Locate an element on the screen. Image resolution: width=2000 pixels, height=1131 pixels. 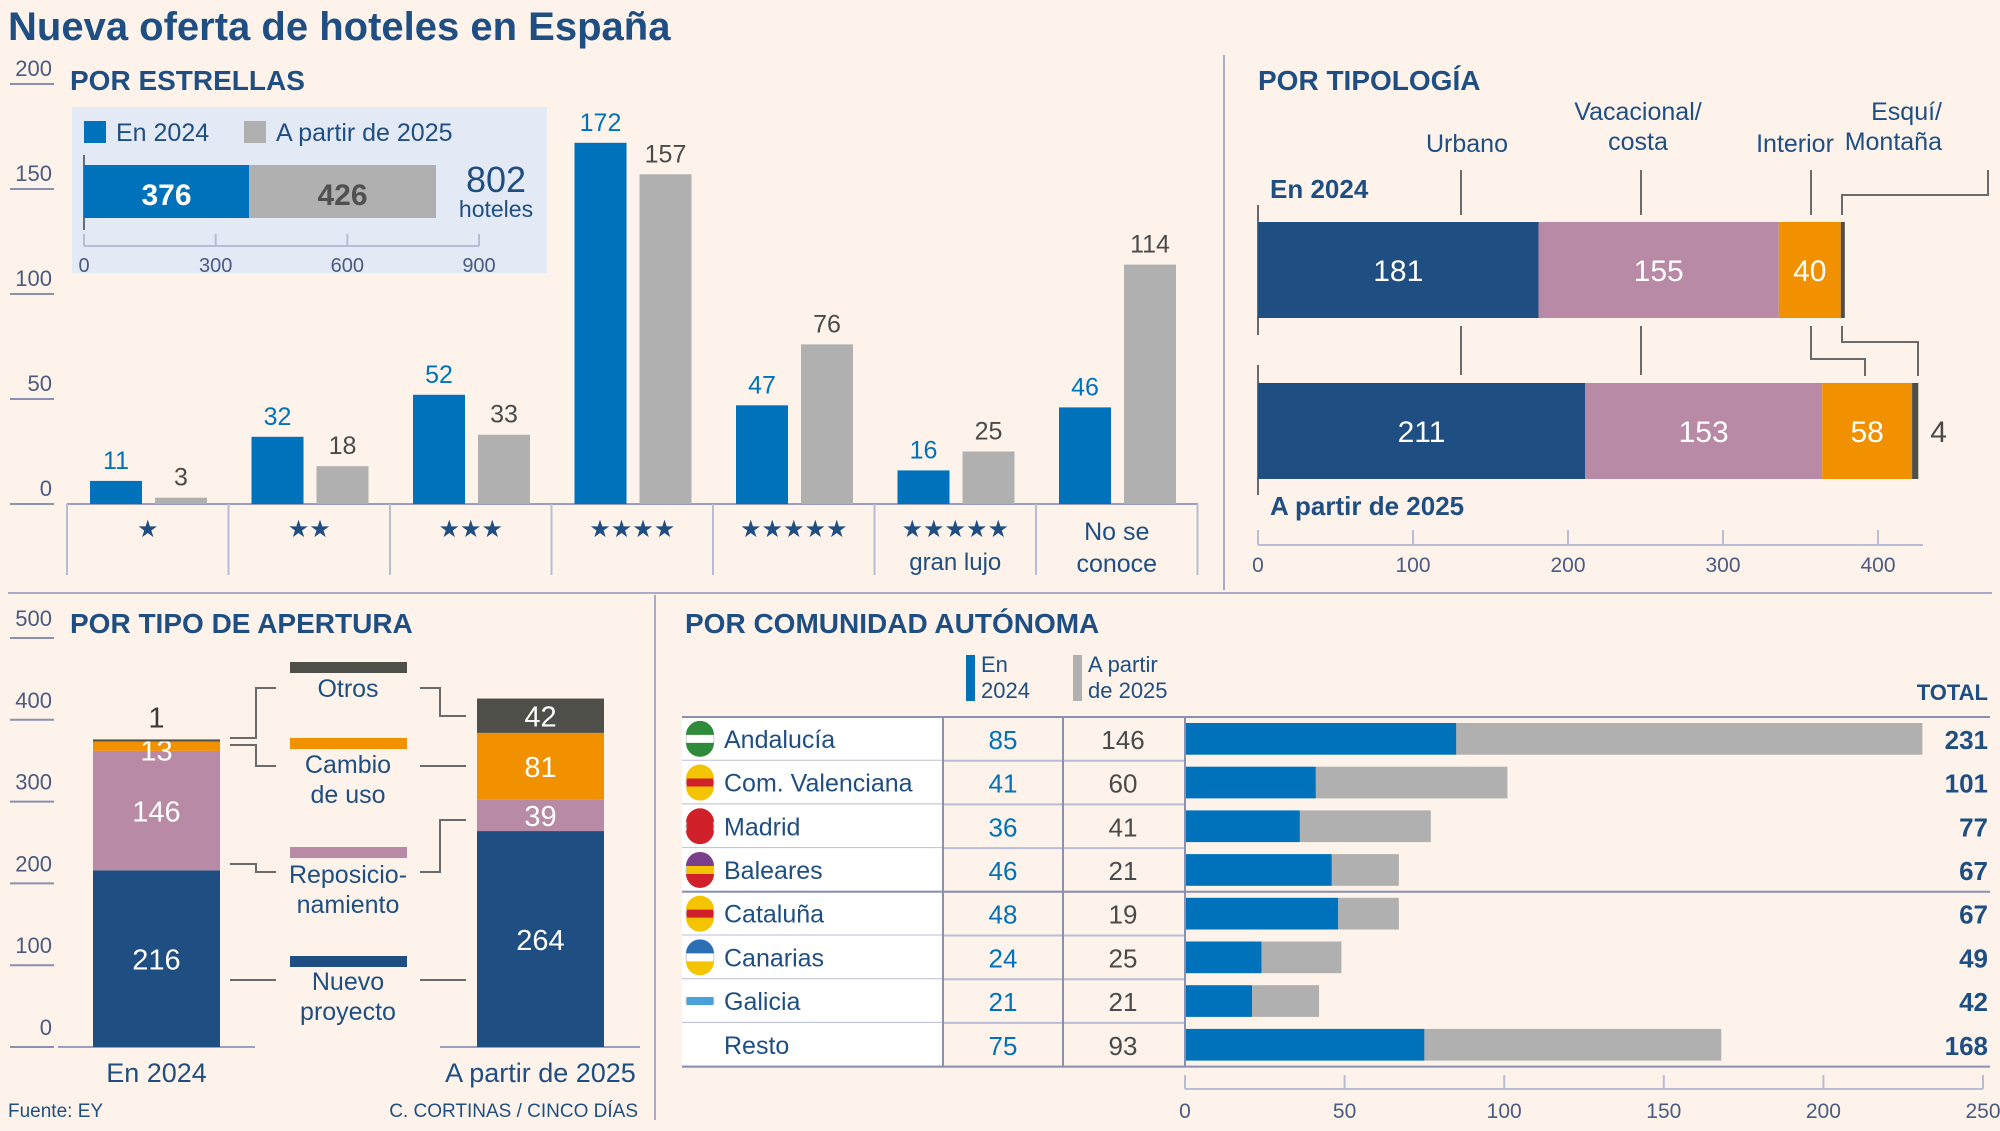
legend-label: Cambio de uso is located at coordinates (348, 780).